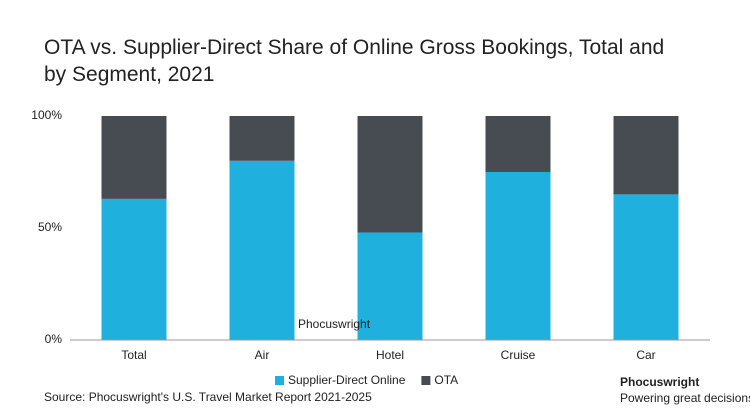 Image resolution: width=750 pixels, height=418 pixels. I want to click on brand-tagline: Powering great decisions., so click(685, 398).